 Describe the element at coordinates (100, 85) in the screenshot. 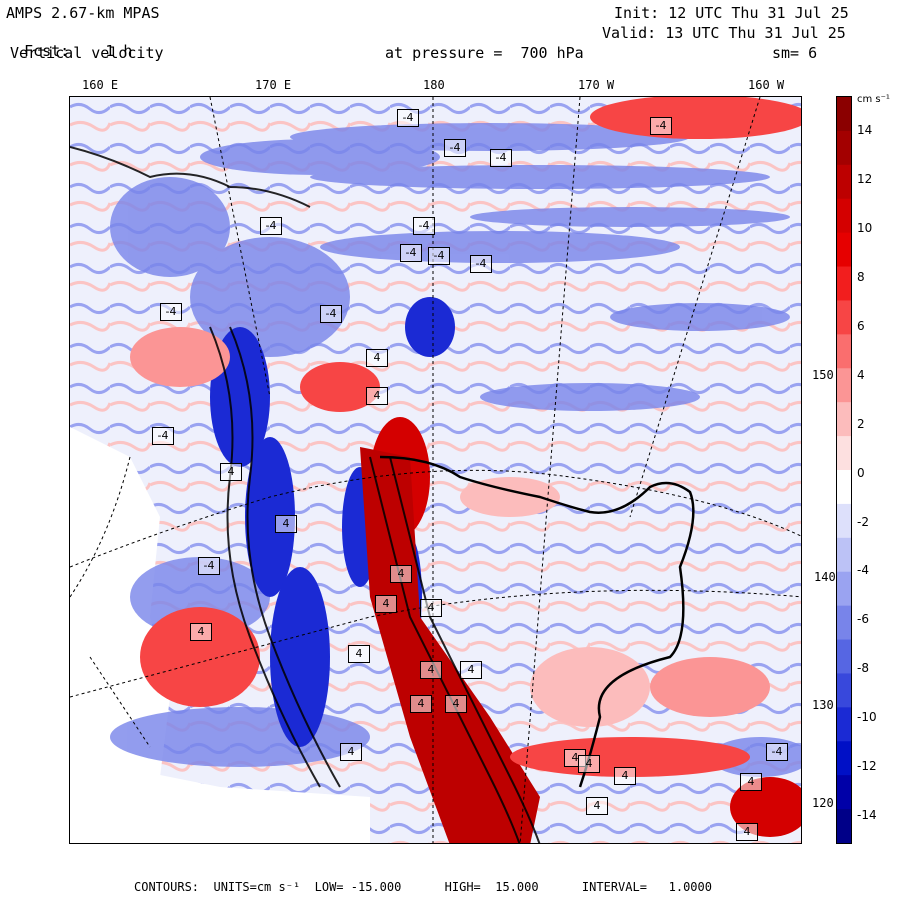

I see `lon-label-160e: 160 E` at that location.